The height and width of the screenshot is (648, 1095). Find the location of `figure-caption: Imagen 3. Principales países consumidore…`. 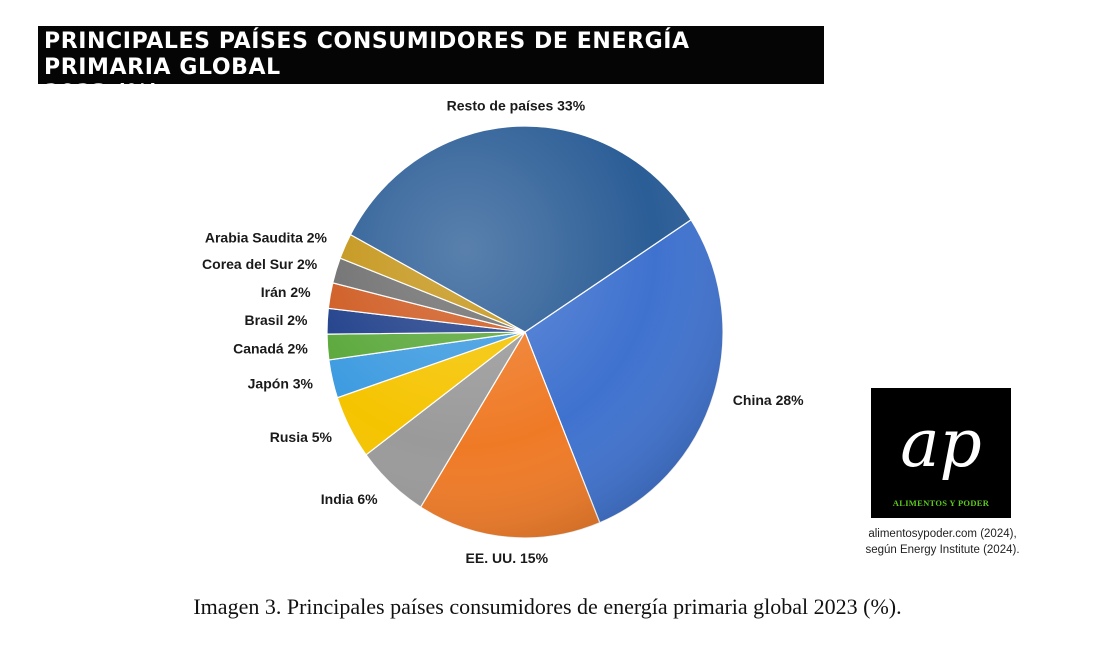

figure-caption: Imagen 3. Principales países consumidore… is located at coordinates (547, 606).